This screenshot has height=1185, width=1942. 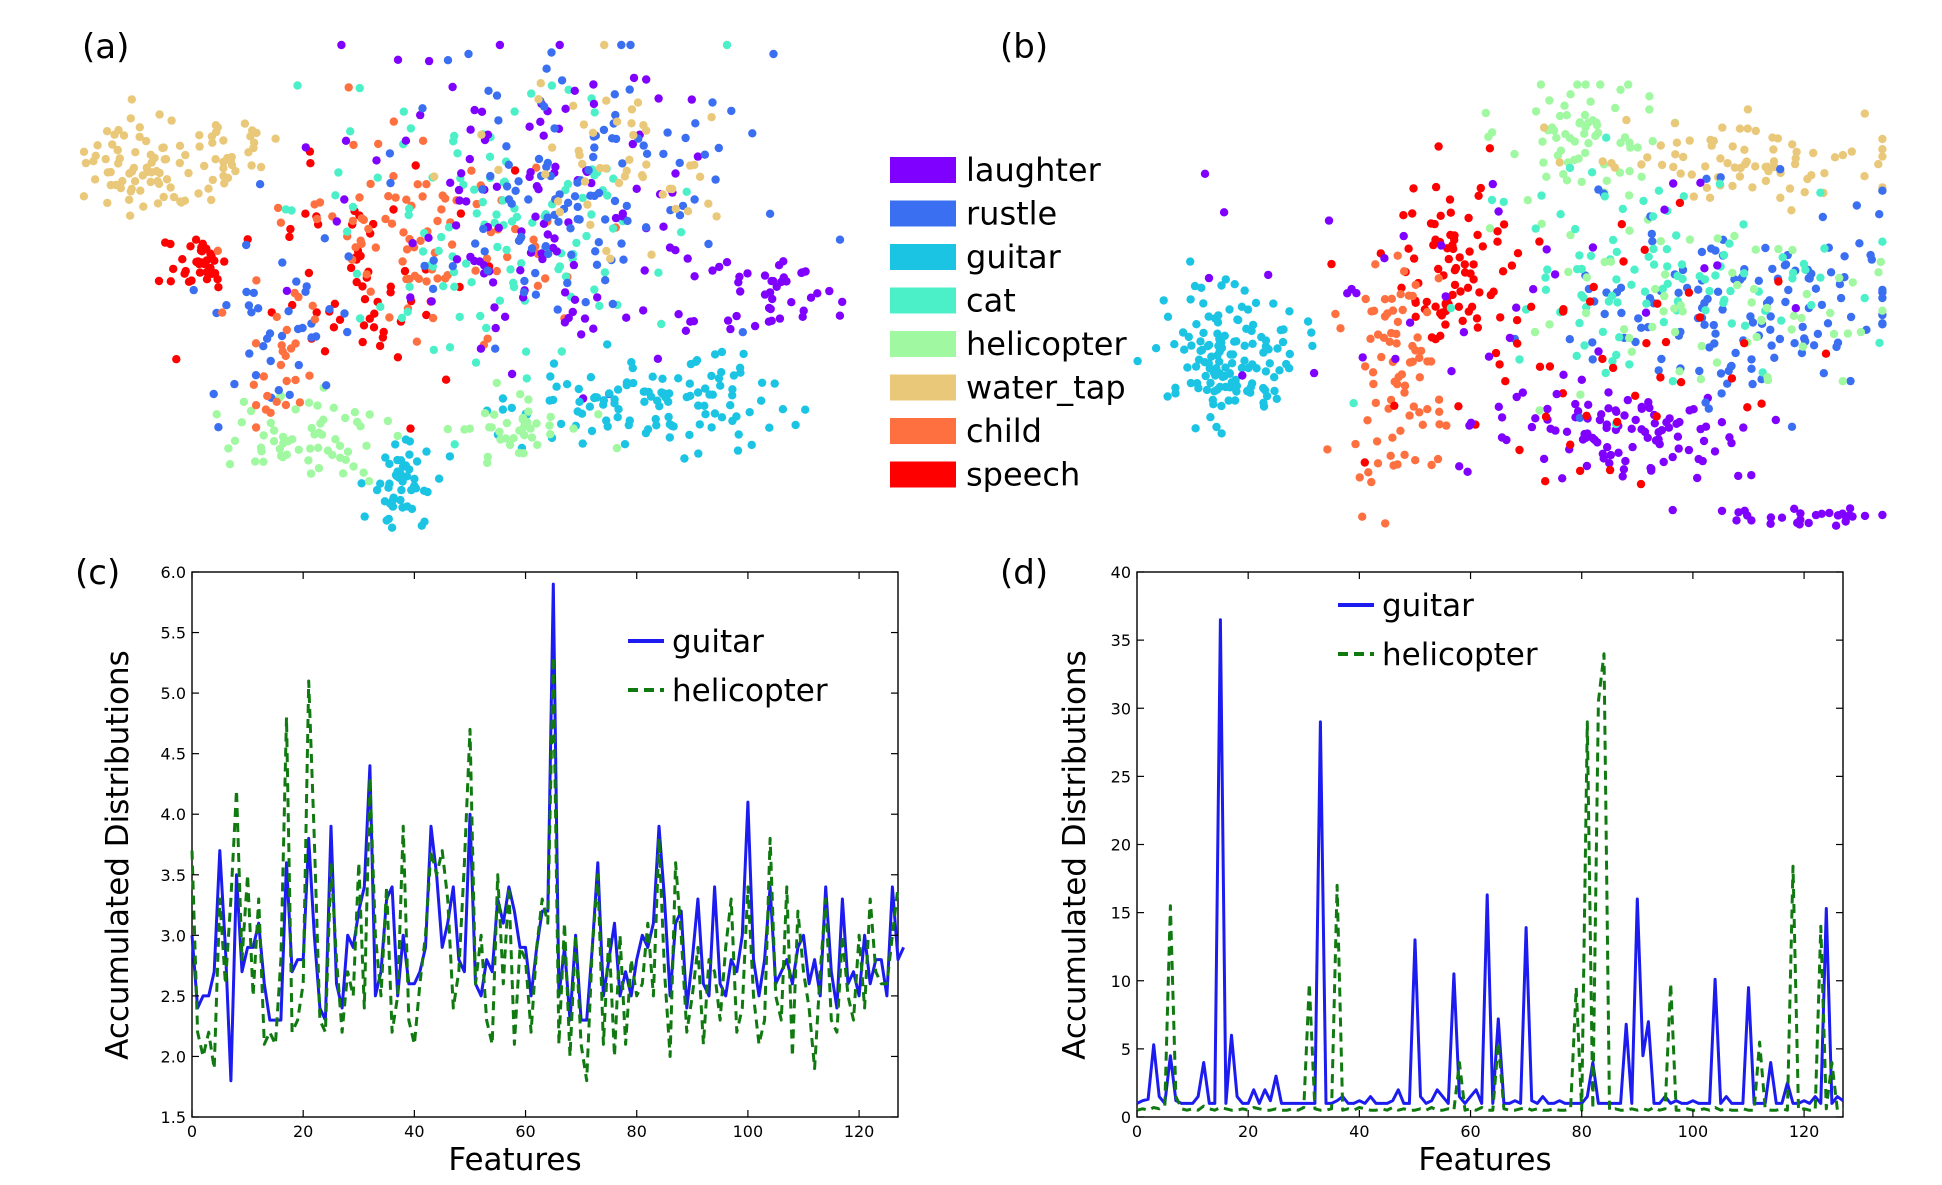 I want to click on y-tick-label: 4.5, so click(x=173, y=754).